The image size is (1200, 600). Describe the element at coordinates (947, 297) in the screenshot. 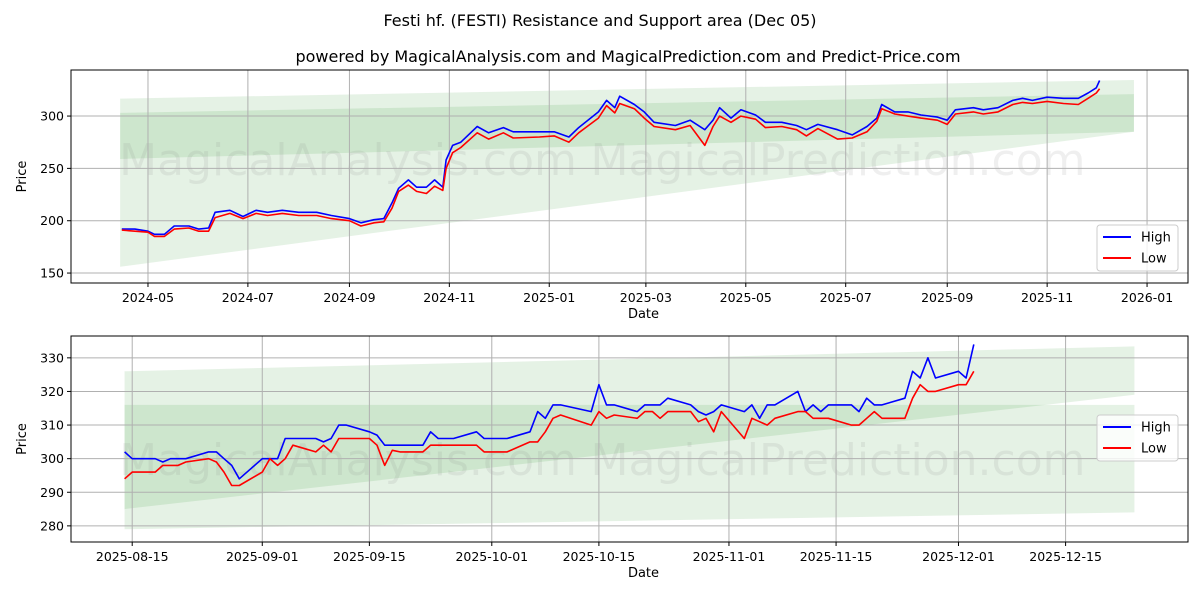

I see `x-tick-label: 2025-09` at that location.